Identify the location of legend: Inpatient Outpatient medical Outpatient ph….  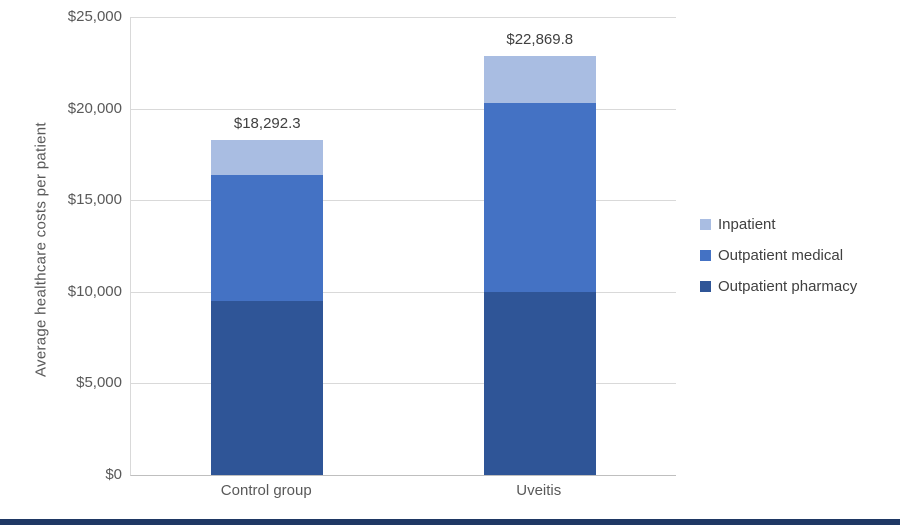
(797, 262).